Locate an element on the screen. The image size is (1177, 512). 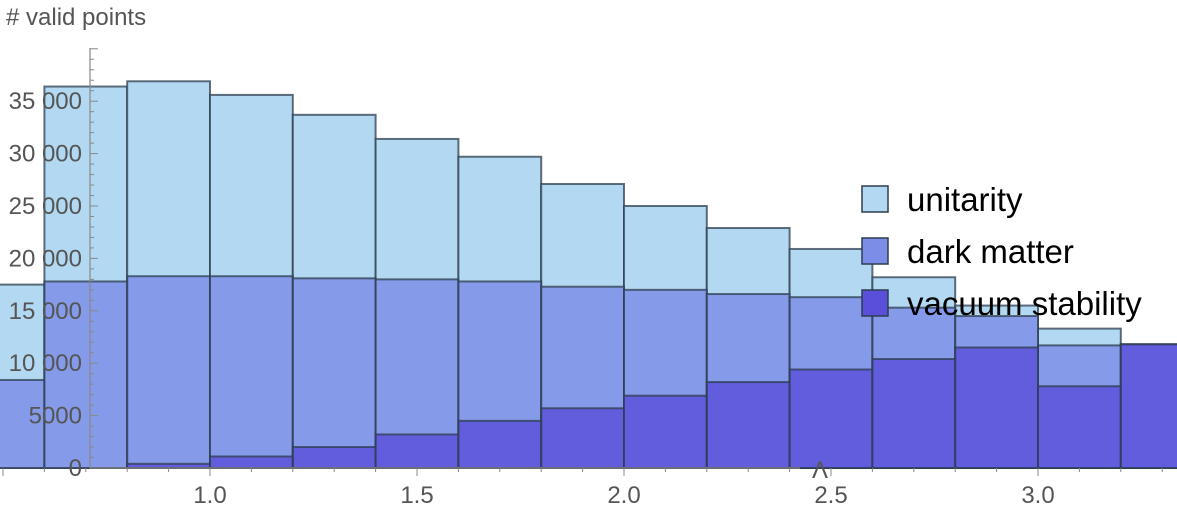
y-tick-label: 20 000 is located at coordinates (45, 258).